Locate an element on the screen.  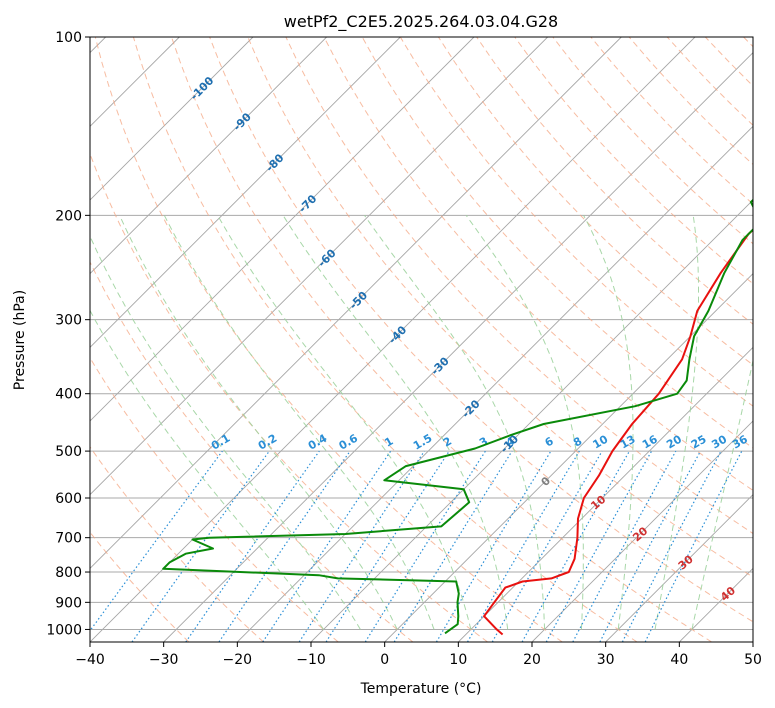
y-tick-label: 400 is located at coordinates (68, 395).